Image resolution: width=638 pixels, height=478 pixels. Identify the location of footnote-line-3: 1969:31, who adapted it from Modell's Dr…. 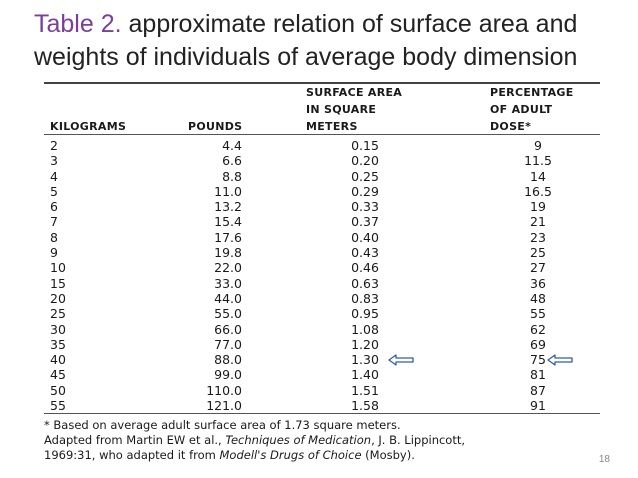
(229, 455).